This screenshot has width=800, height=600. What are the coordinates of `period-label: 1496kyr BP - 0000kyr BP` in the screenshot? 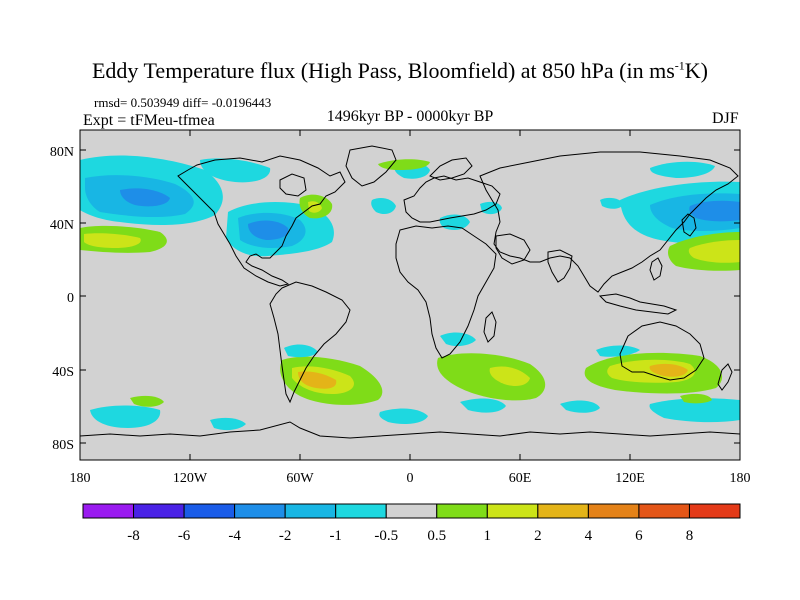 It's located at (410, 116).